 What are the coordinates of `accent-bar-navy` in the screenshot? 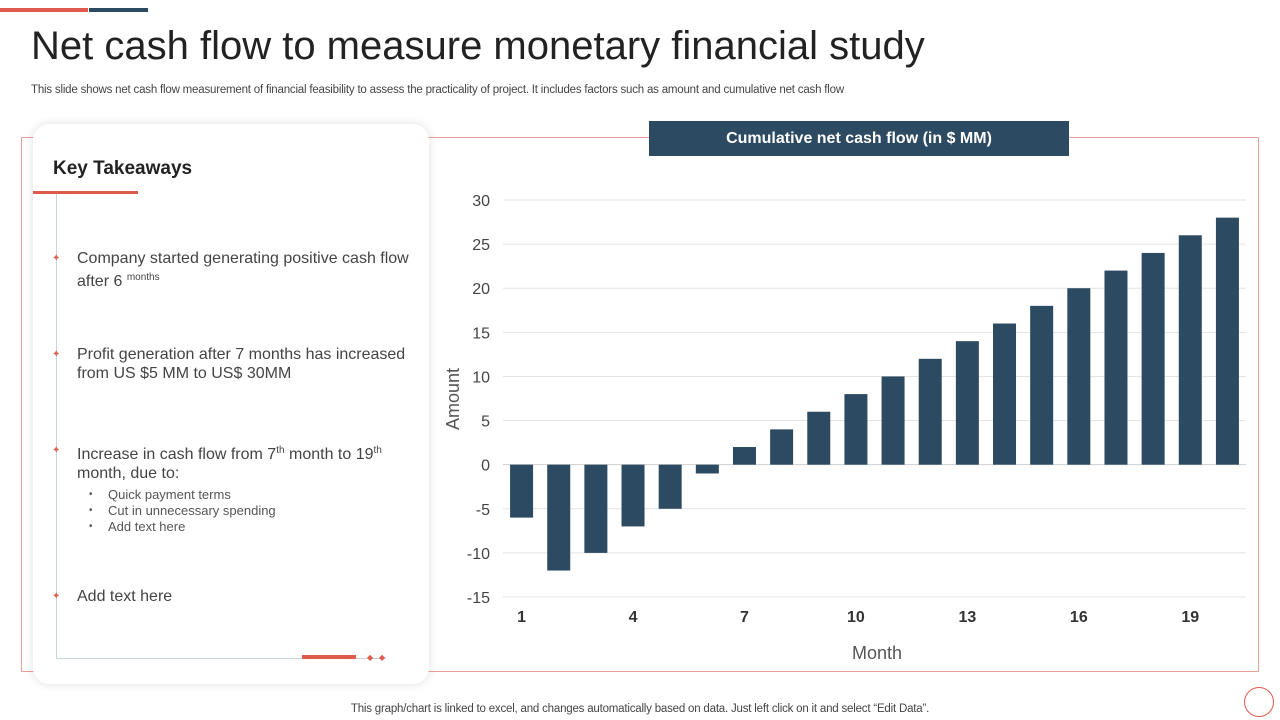 It's located at (118, 10).